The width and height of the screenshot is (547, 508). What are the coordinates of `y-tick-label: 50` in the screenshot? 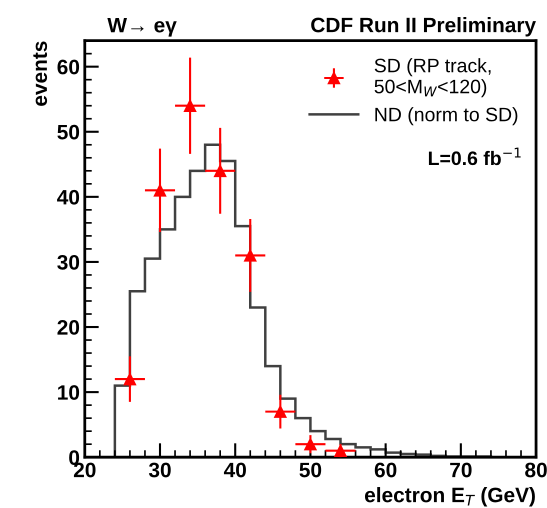 It's located at (68, 132).